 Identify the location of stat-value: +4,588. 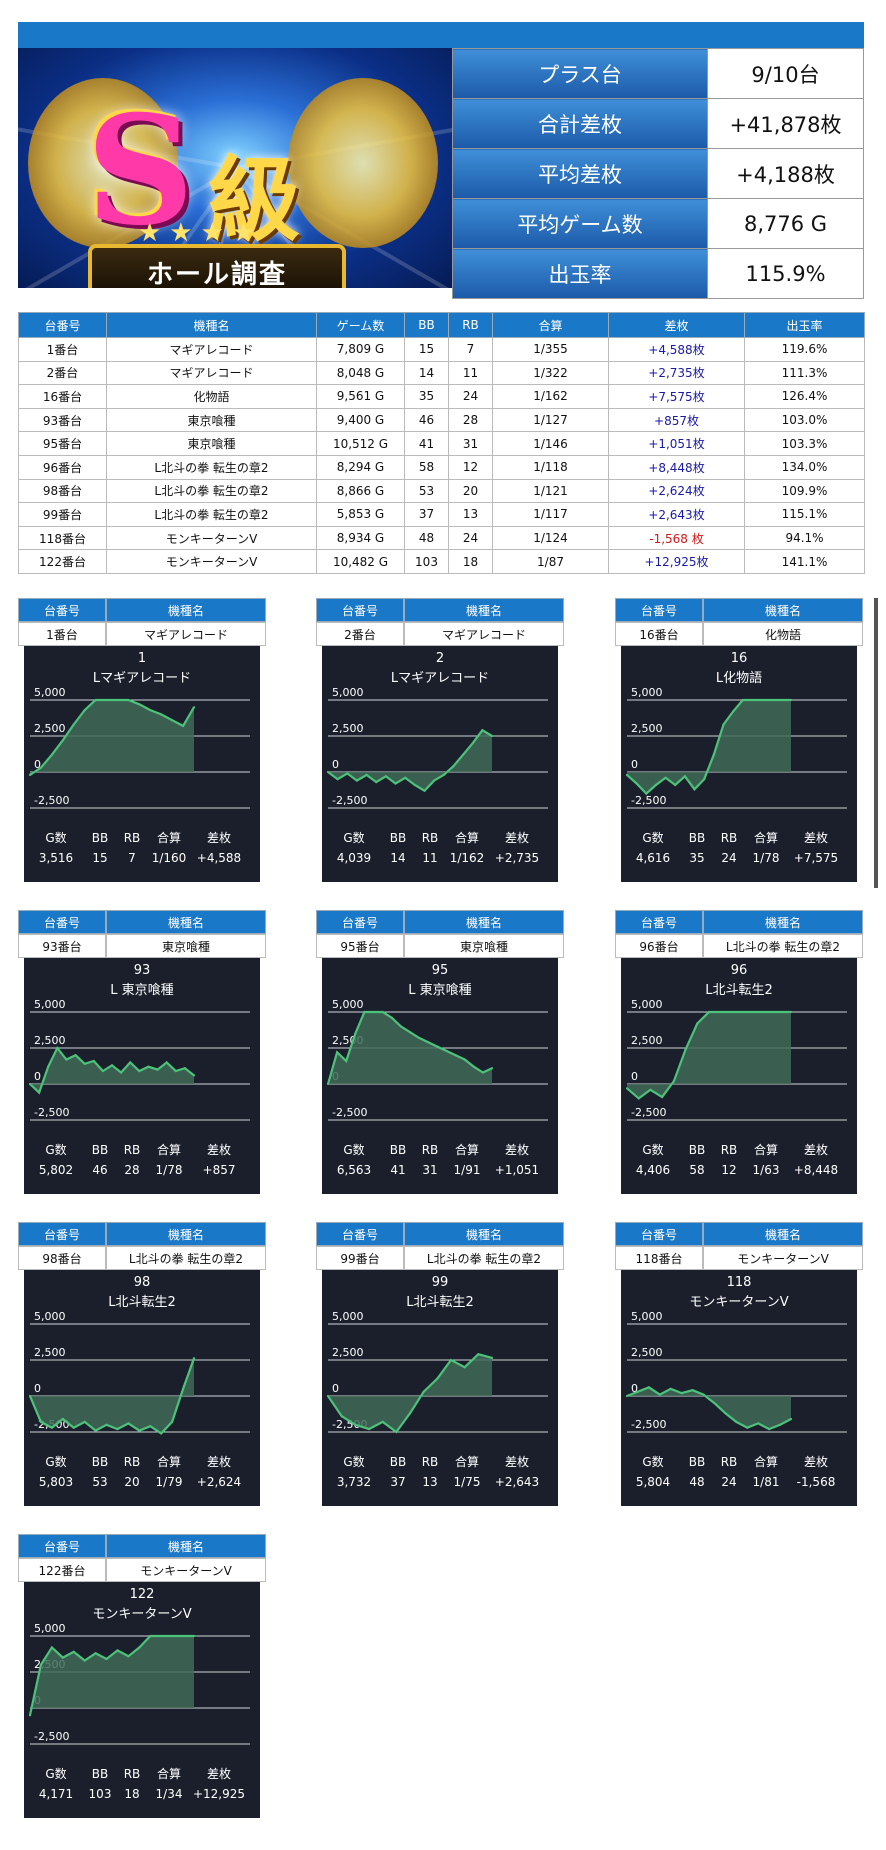
(219, 858).